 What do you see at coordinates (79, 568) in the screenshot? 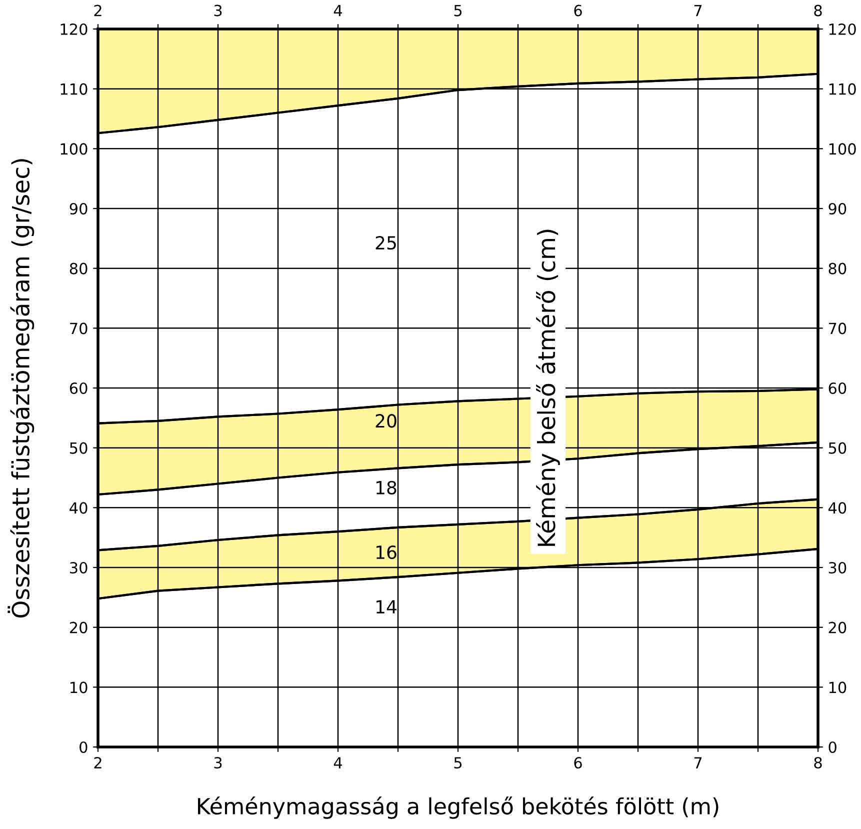
I see `y-tick-label: 30` at bounding box center [79, 568].